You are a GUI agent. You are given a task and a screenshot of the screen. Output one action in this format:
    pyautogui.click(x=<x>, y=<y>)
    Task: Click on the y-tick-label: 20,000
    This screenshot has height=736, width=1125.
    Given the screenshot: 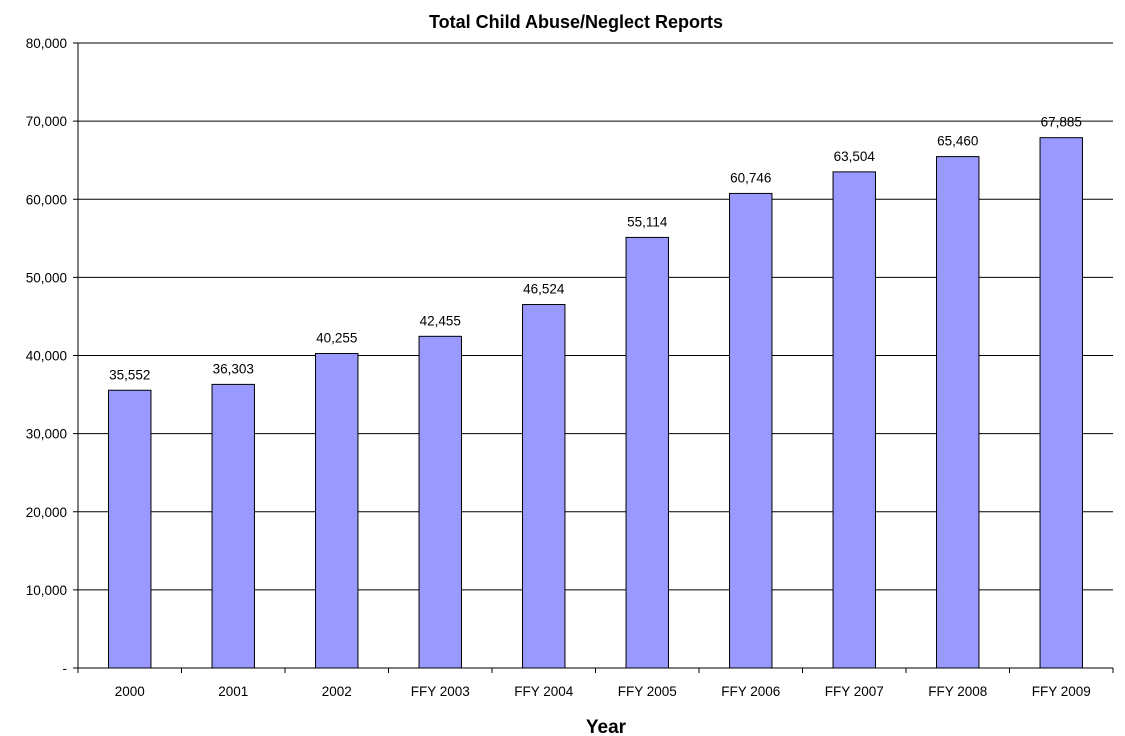 What is the action you would take?
    pyautogui.click(x=46, y=512)
    